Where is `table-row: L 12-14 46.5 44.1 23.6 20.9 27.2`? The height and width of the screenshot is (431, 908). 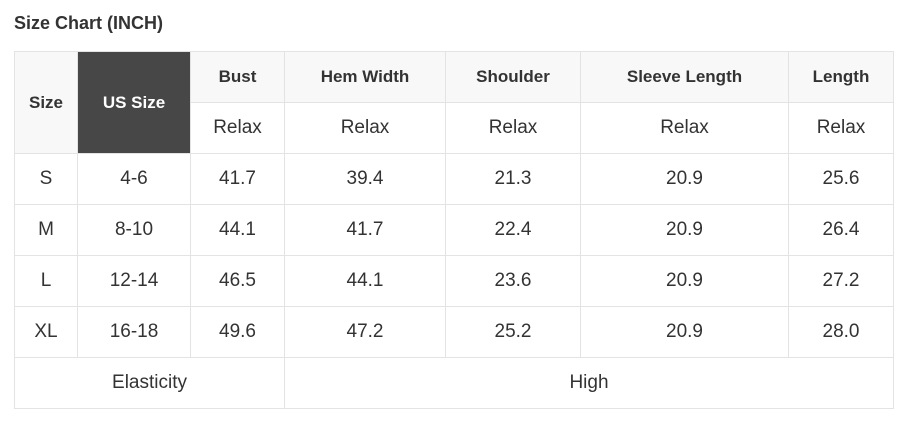
table-row: L 12-14 46.5 44.1 23.6 20.9 27.2 is located at coordinates (454, 281).